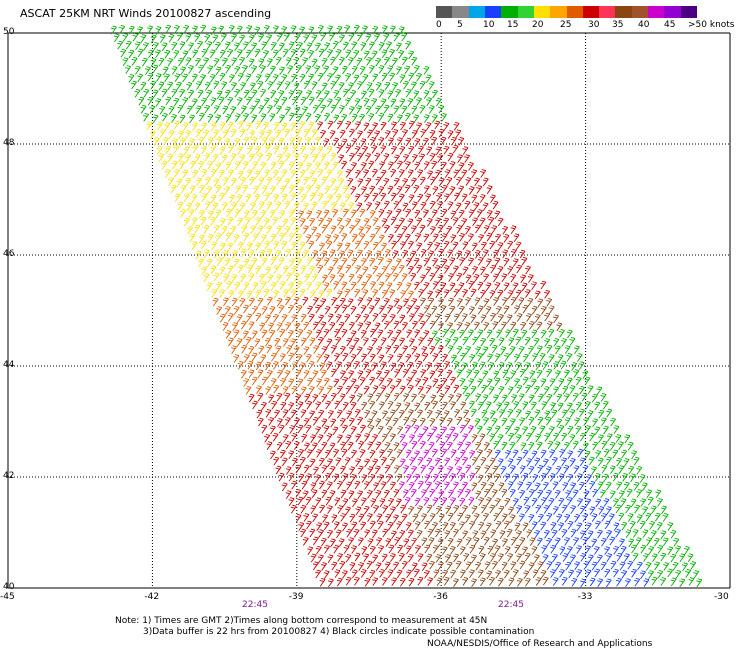 This screenshot has height=650, width=740. Describe the element at coordinates (672, 12) in the screenshot. I see `colorbar-swatch` at that location.